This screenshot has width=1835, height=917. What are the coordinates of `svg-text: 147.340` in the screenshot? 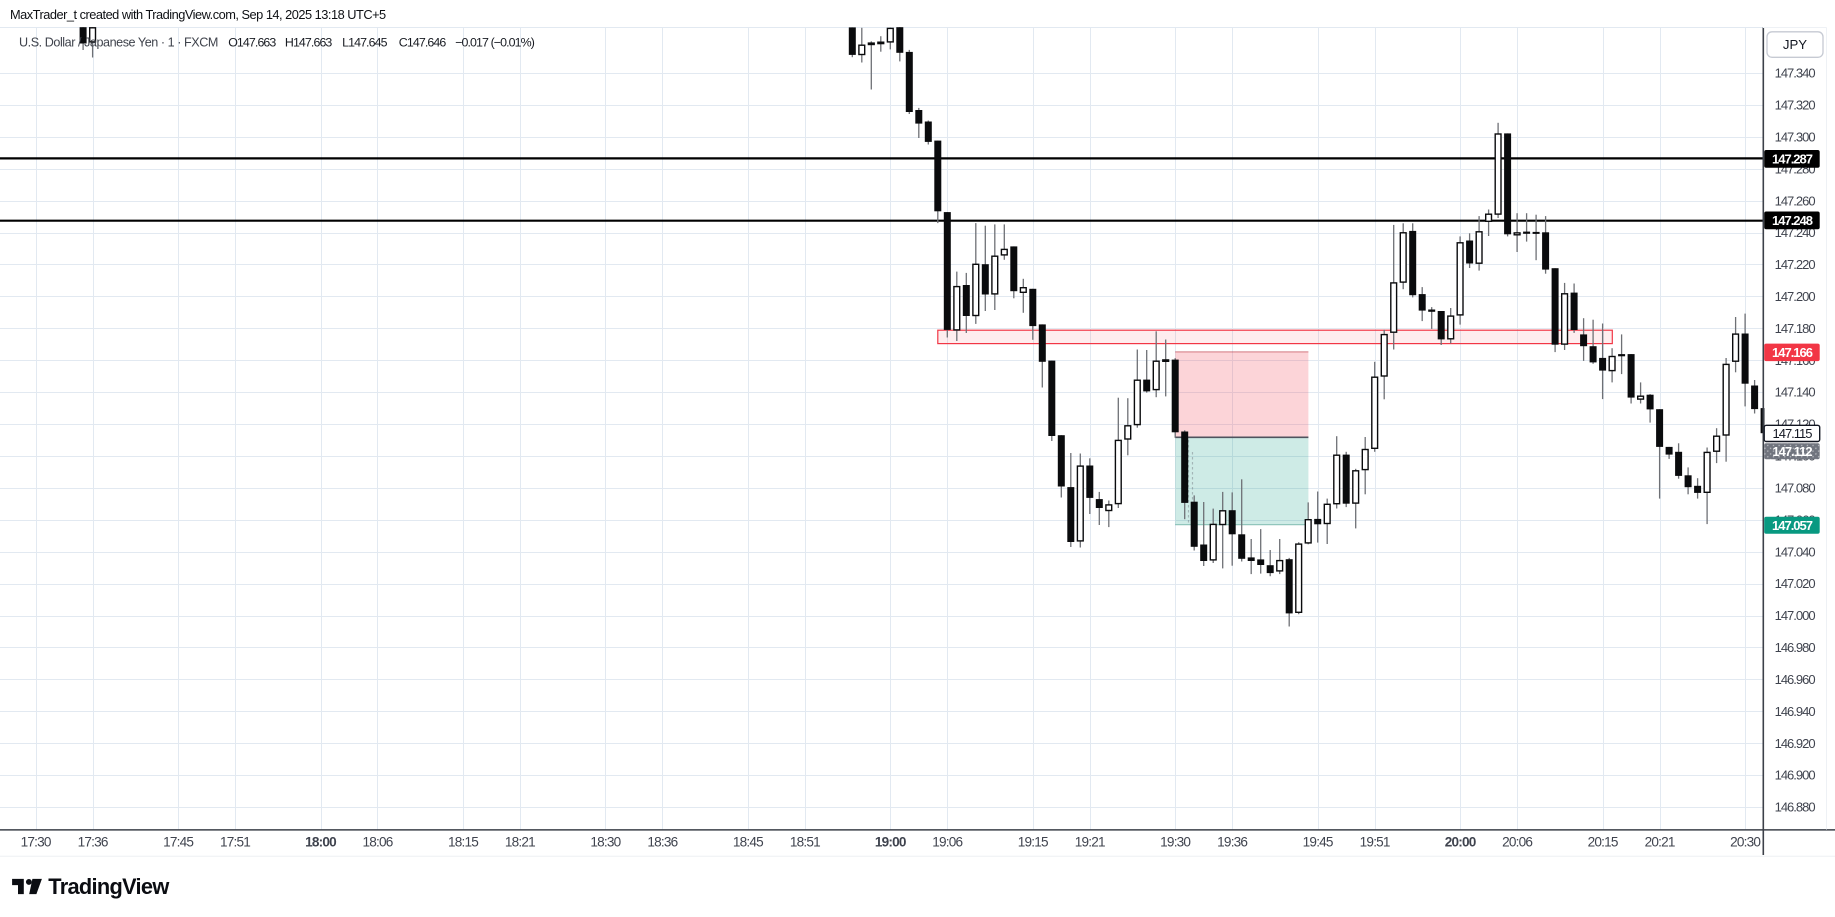 It's located at (1795, 73).